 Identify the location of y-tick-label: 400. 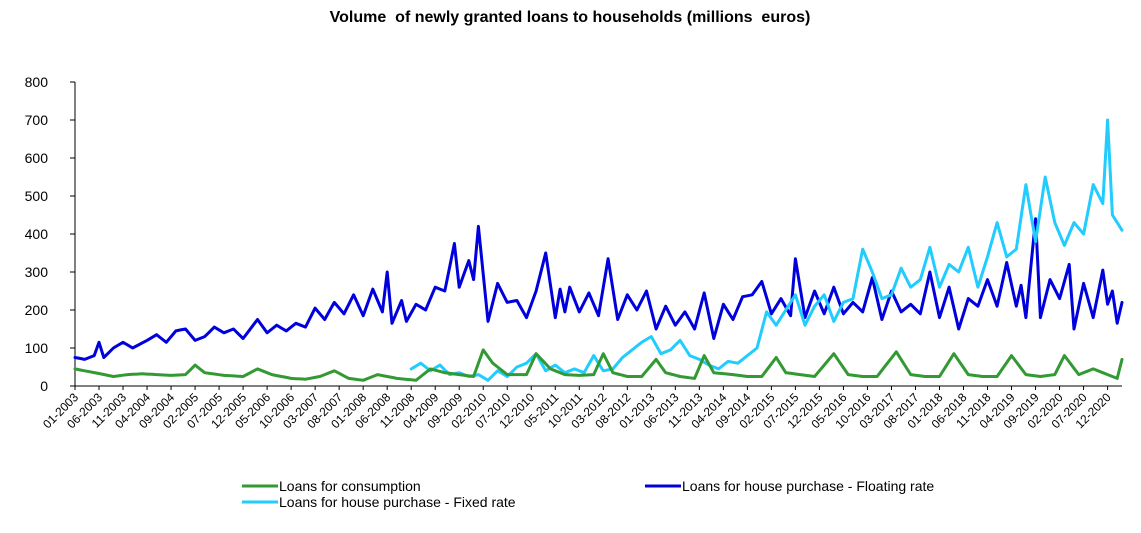
(37, 234).